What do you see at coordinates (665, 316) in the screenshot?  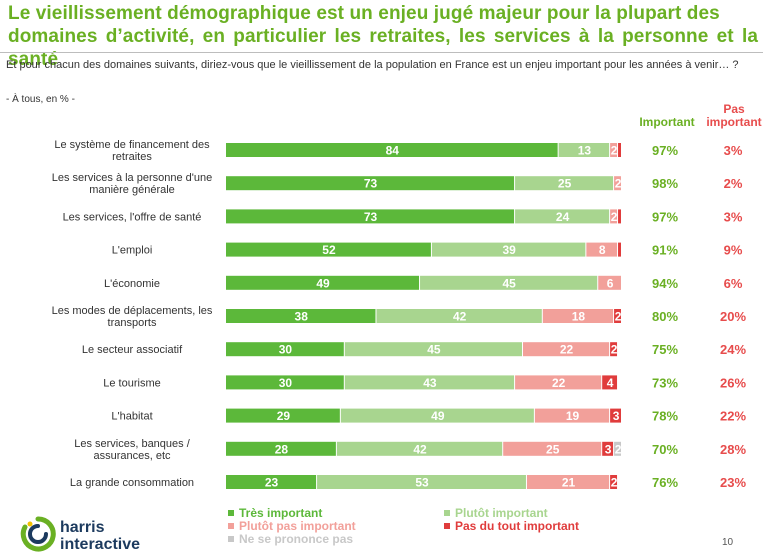 I see `important-total: 80%` at bounding box center [665, 316].